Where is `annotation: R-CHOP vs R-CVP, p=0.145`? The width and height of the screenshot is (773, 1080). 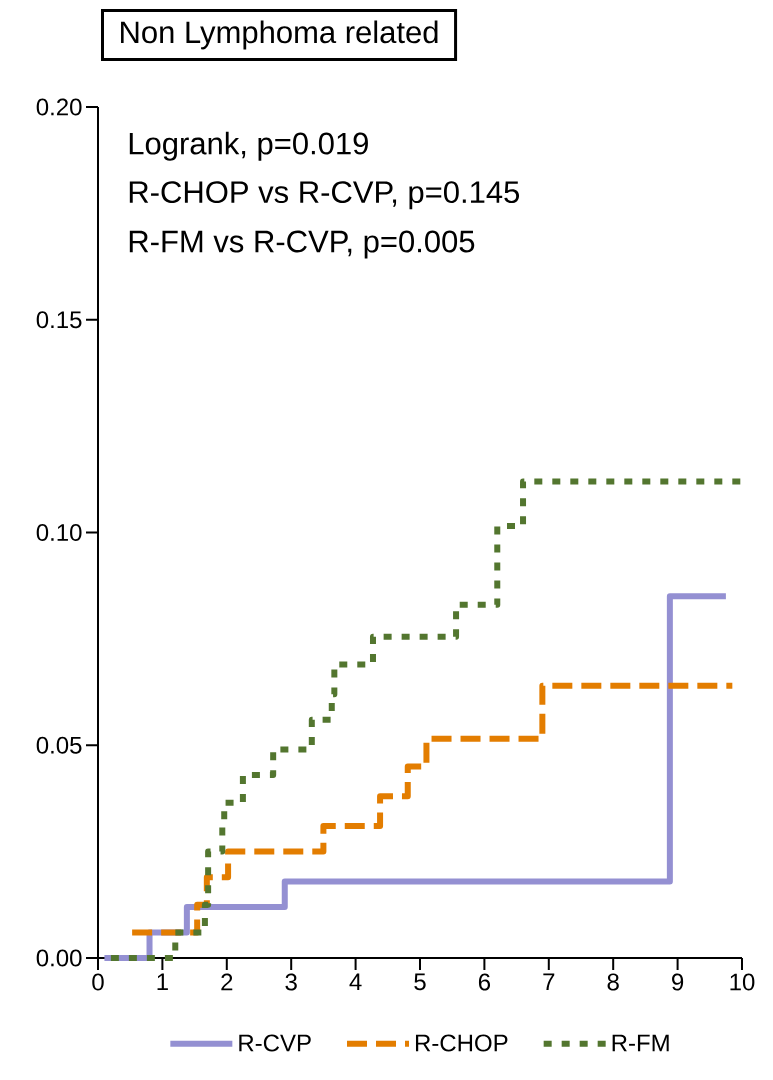
annotation: R-CHOP vs R-CVP, p=0.145 is located at coordinates (324, 195).